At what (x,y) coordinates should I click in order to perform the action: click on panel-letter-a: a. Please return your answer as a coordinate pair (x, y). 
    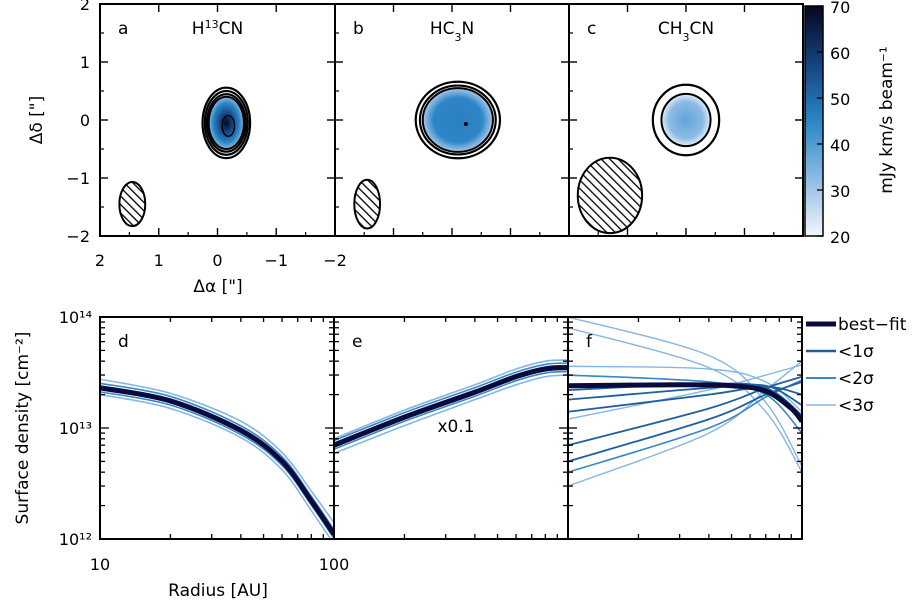
    Looking at the image, I should click on (123, 29).